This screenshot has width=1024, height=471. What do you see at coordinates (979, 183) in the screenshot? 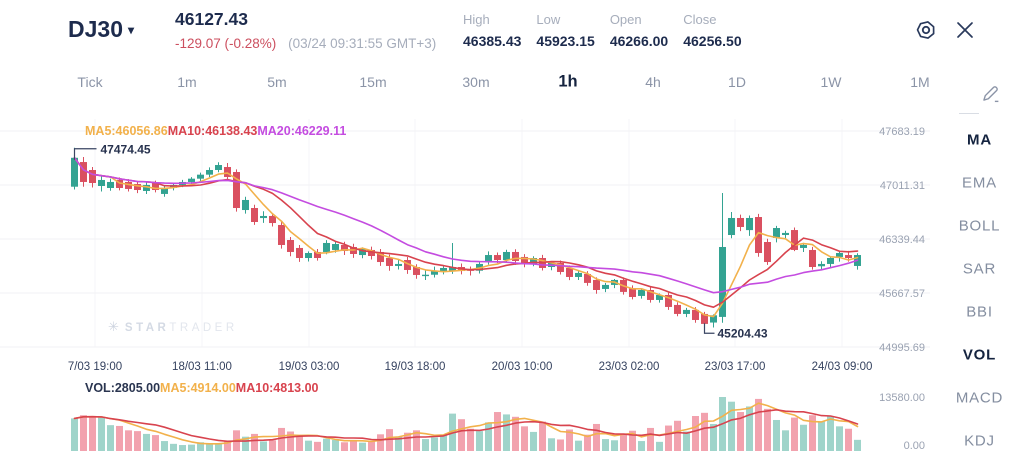
I see `sidebar-item-ema: EMA` at bounding box center [979, 183].